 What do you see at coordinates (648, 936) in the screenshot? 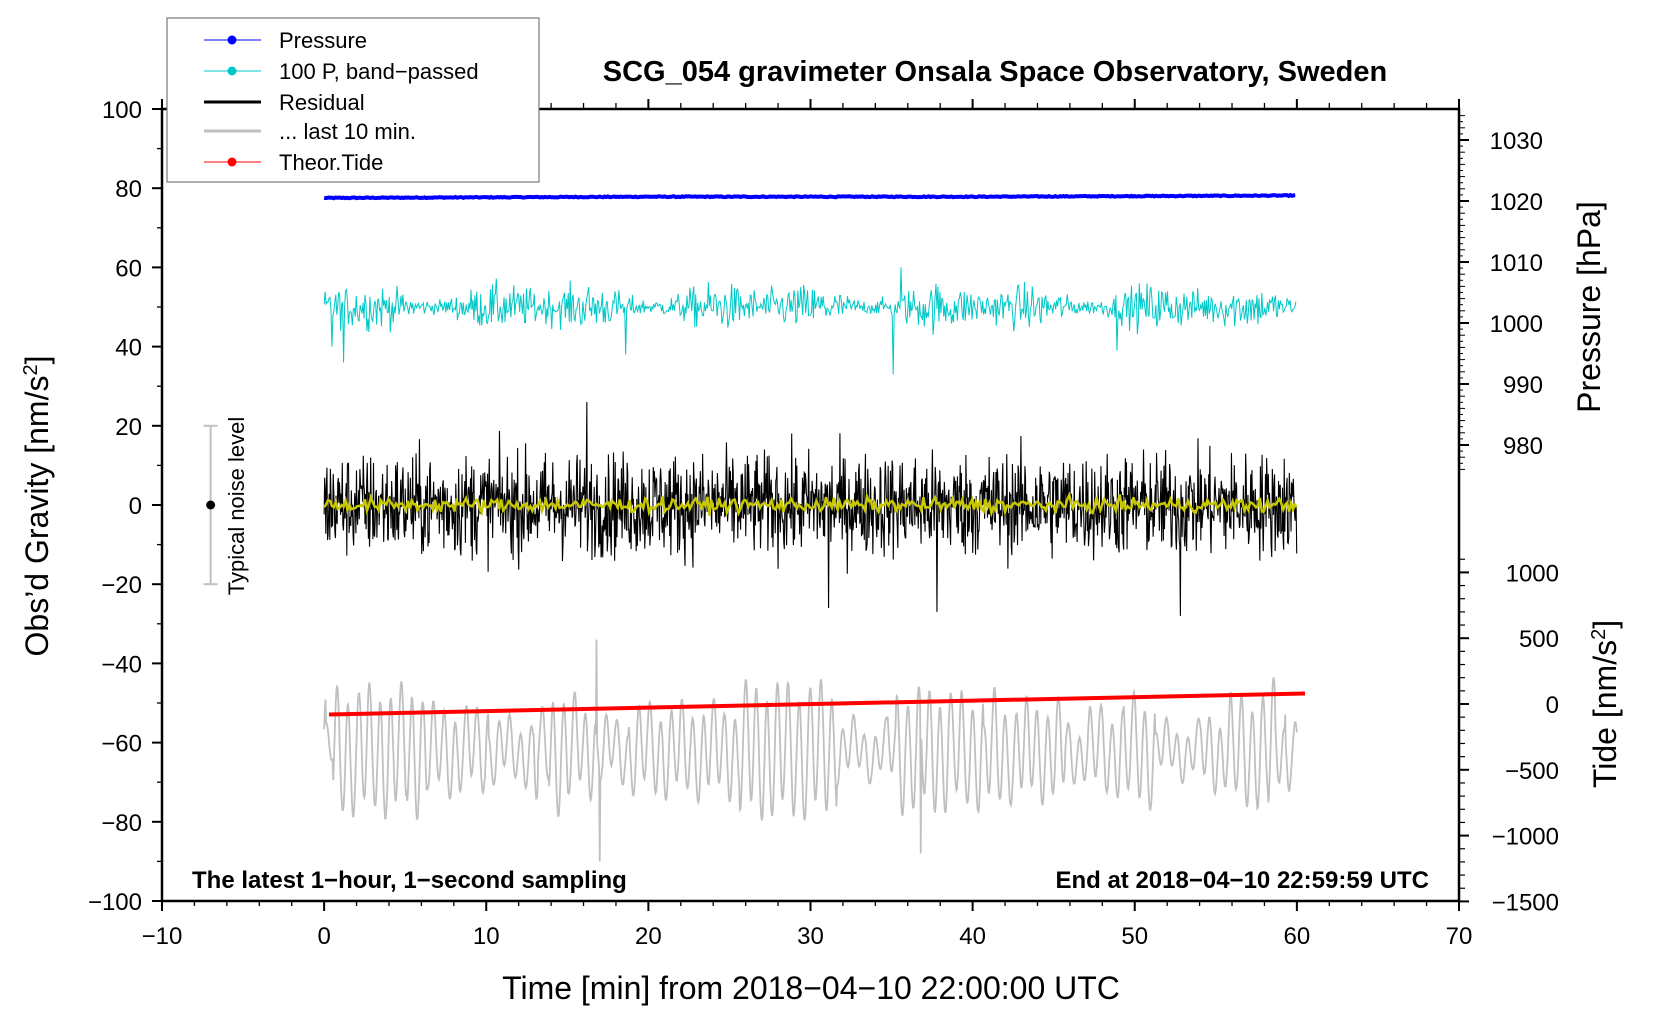
I see `x-tick-label: 20` at bounding box center [648, 936].